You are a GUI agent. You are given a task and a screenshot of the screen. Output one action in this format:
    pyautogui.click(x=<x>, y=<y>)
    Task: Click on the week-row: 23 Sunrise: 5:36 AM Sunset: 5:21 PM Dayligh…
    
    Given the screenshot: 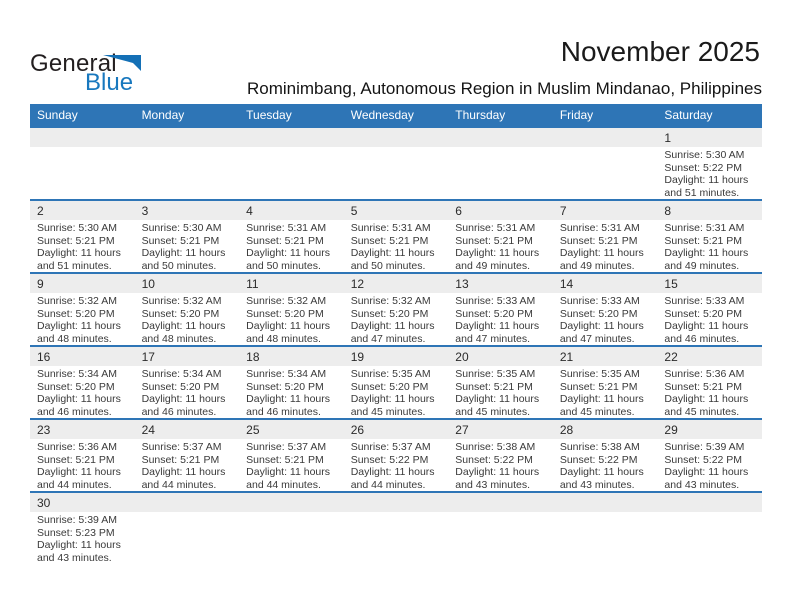 What is the action you would take?
    pyautogui.click(x=396, y=454)
    